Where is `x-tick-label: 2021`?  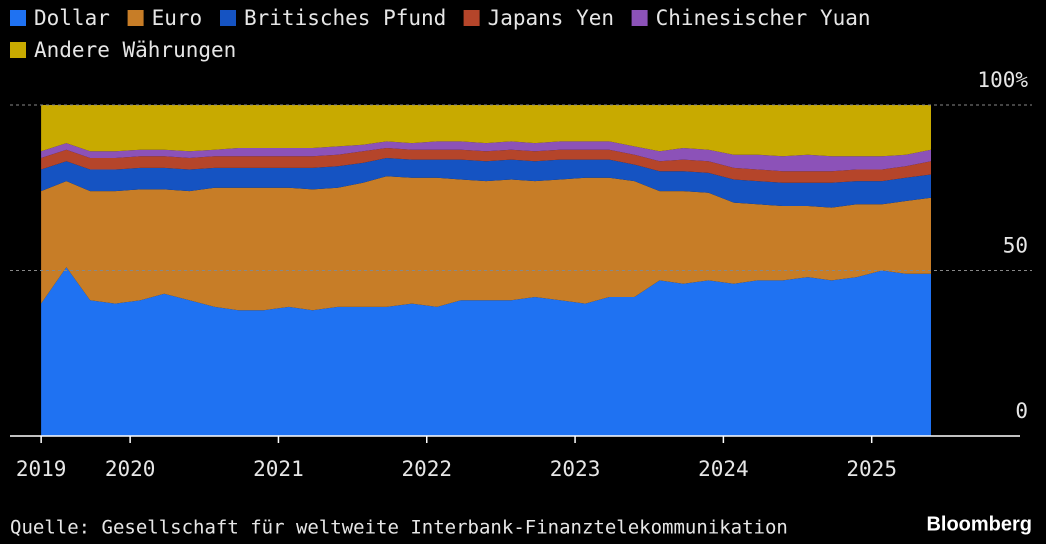 x-tick-label: 2021 is located at coordinates (278, 469).